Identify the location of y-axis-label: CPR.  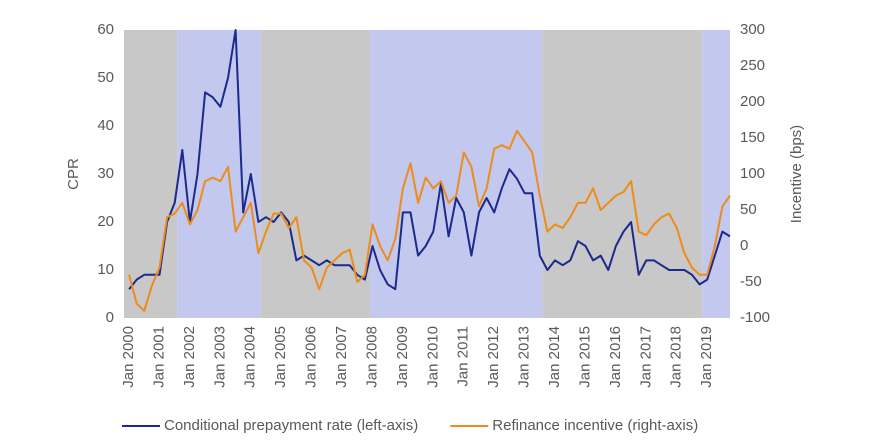
(73, 174).